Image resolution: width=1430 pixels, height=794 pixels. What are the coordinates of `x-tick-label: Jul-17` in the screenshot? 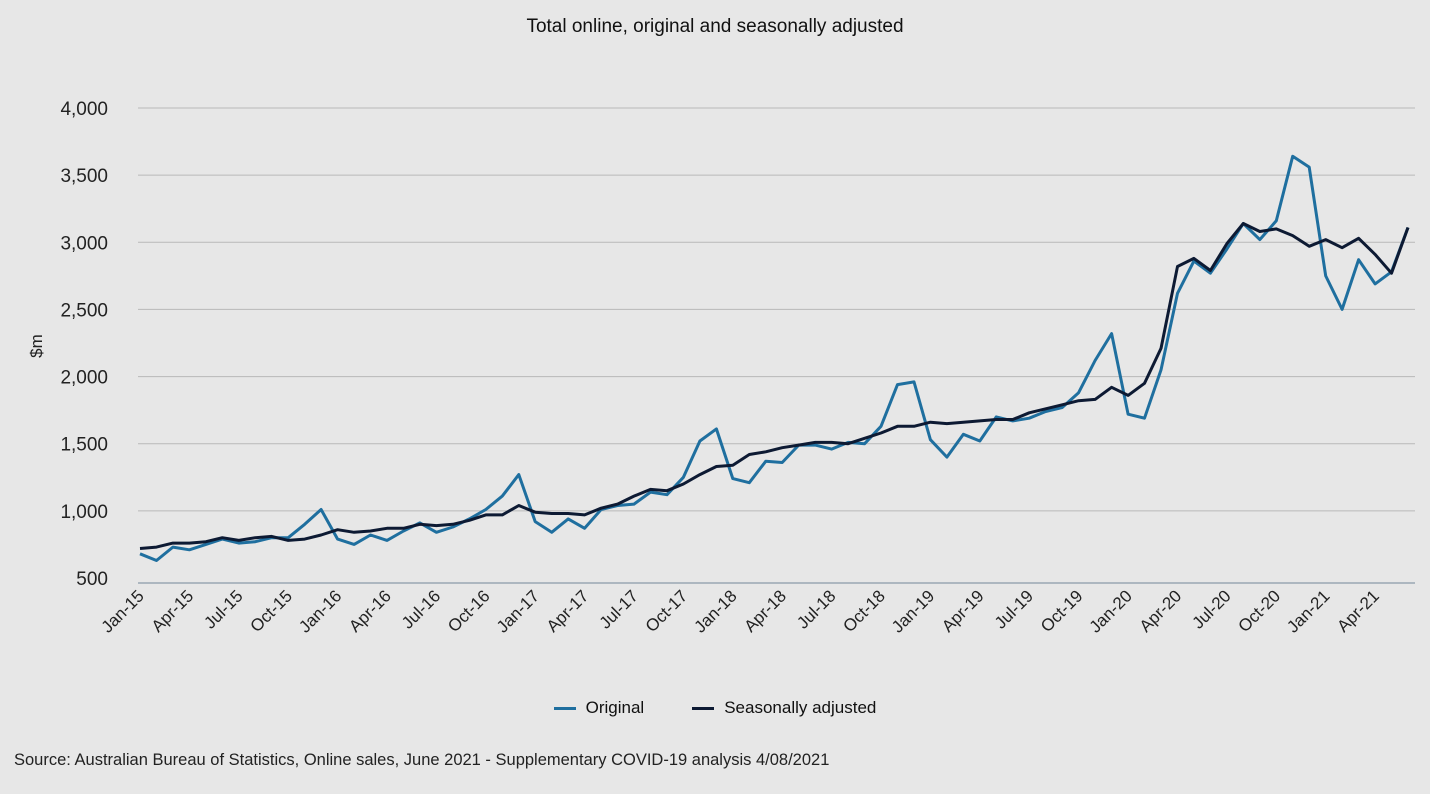 It's located at (619, 609).